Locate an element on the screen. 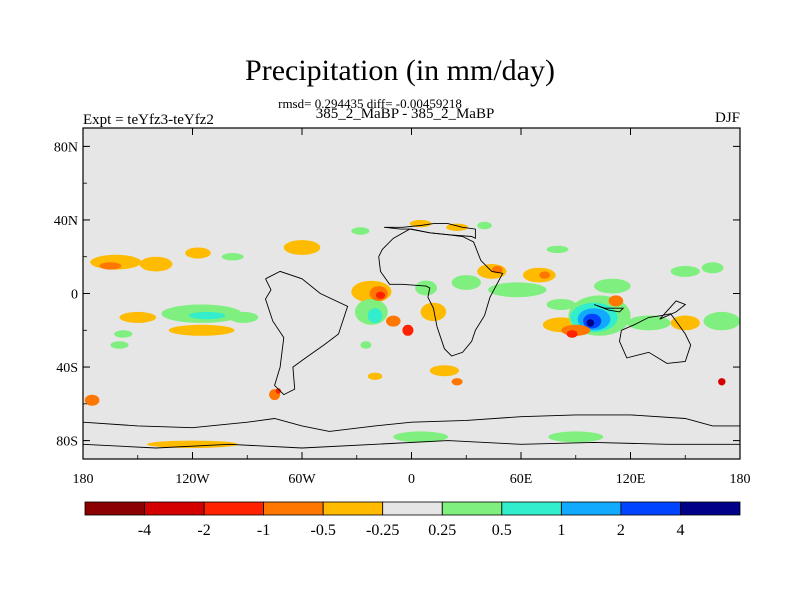 Image resolution: width=800 pixels, height=600 pixels. colorbar-label-9: 4 is located at coordinates (681, 530).